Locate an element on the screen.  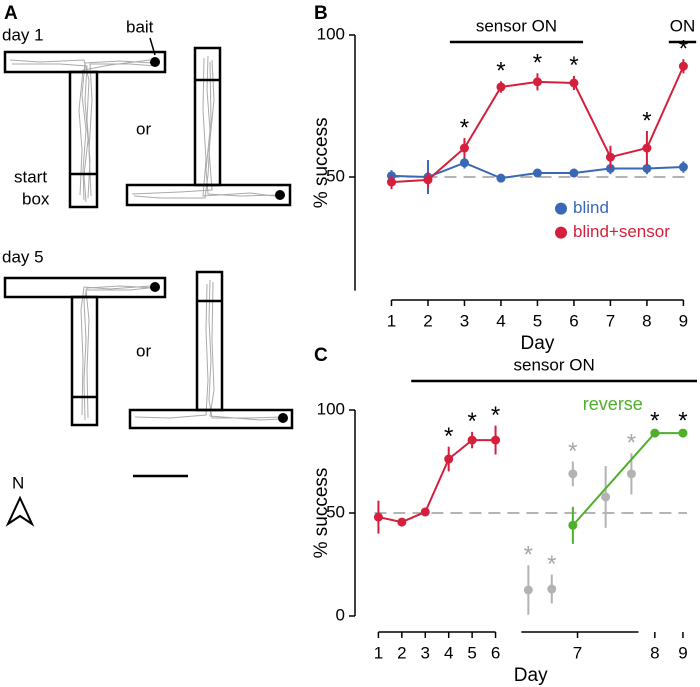
north-arrow is located at coordinates (20, 511).